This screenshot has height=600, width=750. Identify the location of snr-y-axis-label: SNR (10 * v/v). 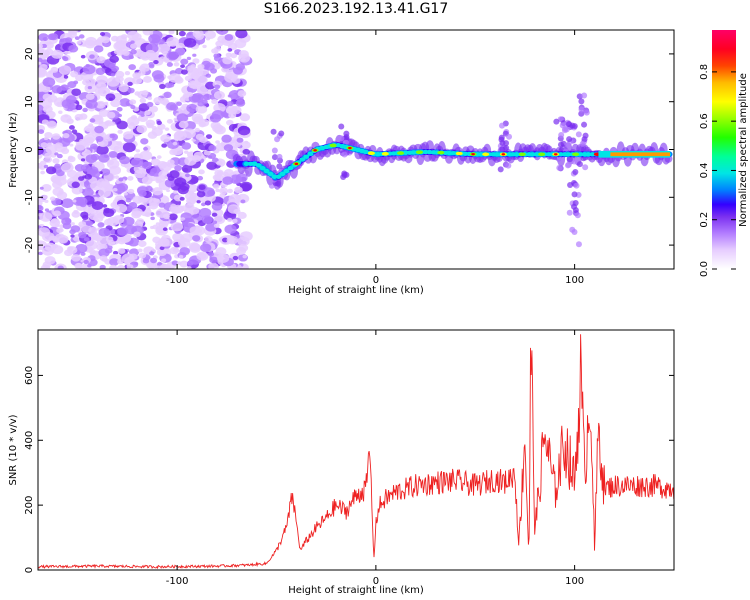
(13, 449).